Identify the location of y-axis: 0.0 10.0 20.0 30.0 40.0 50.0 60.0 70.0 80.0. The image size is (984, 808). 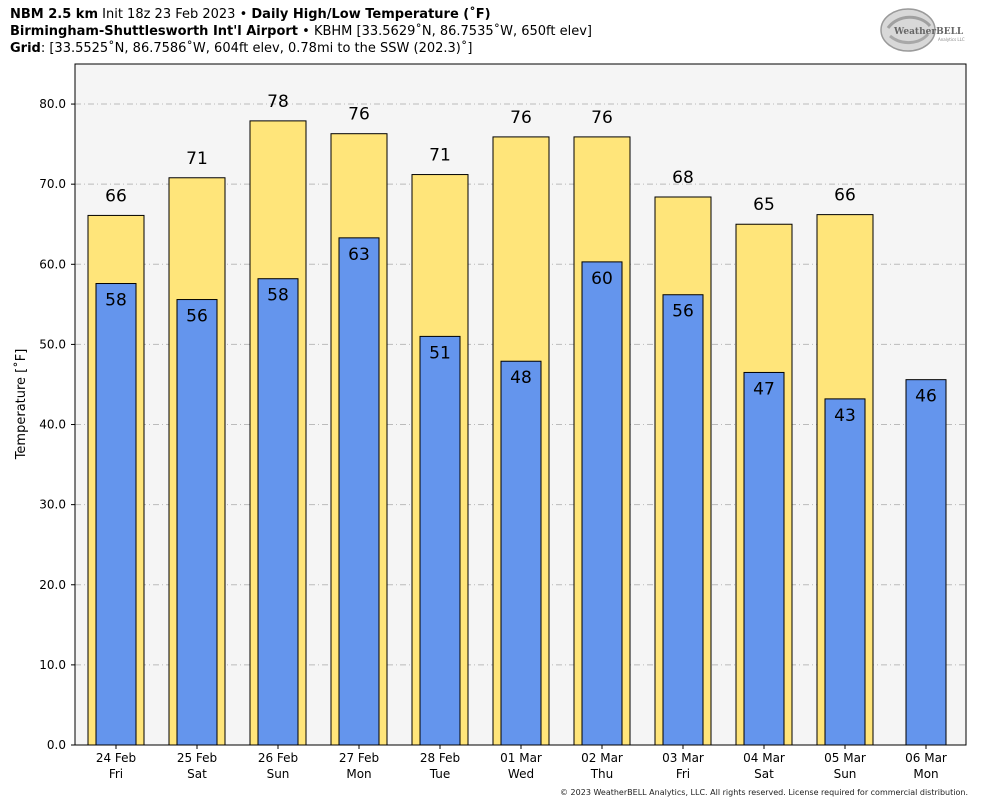
(57, 424).